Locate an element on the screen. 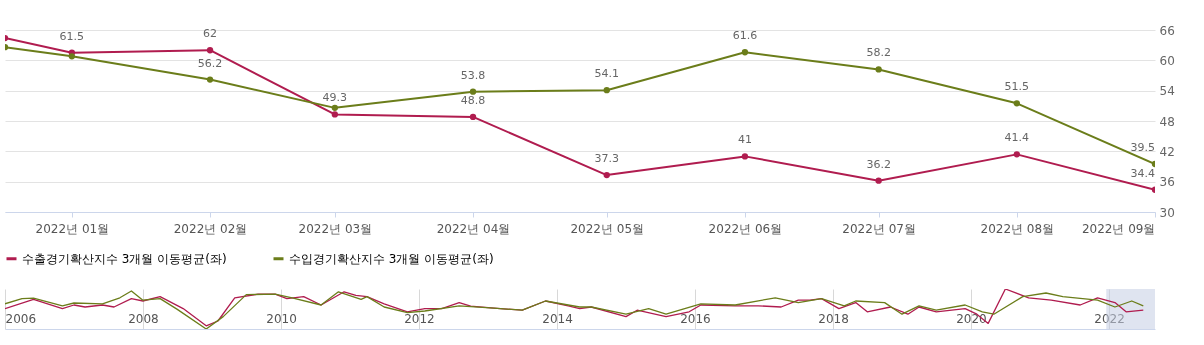 The height and width of the screenshot is (345, 1204). x-tick-label: 2022 is located at coordinates (1109, 318).